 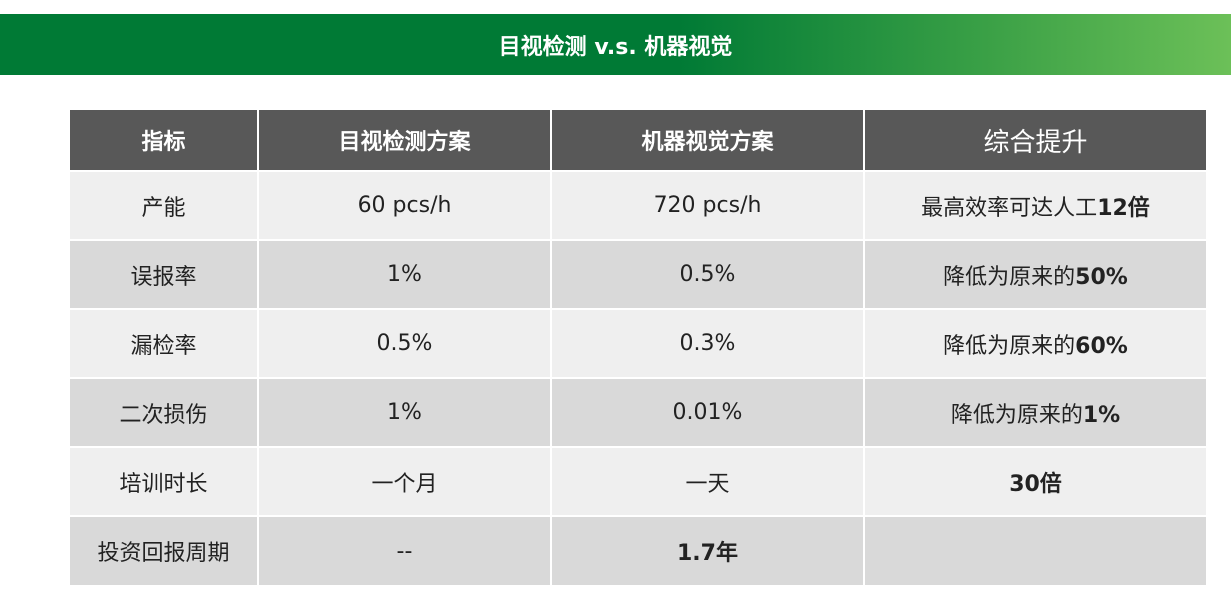 I want to click on cell-metric: 投资回报周期, so click(x=164, y=550).